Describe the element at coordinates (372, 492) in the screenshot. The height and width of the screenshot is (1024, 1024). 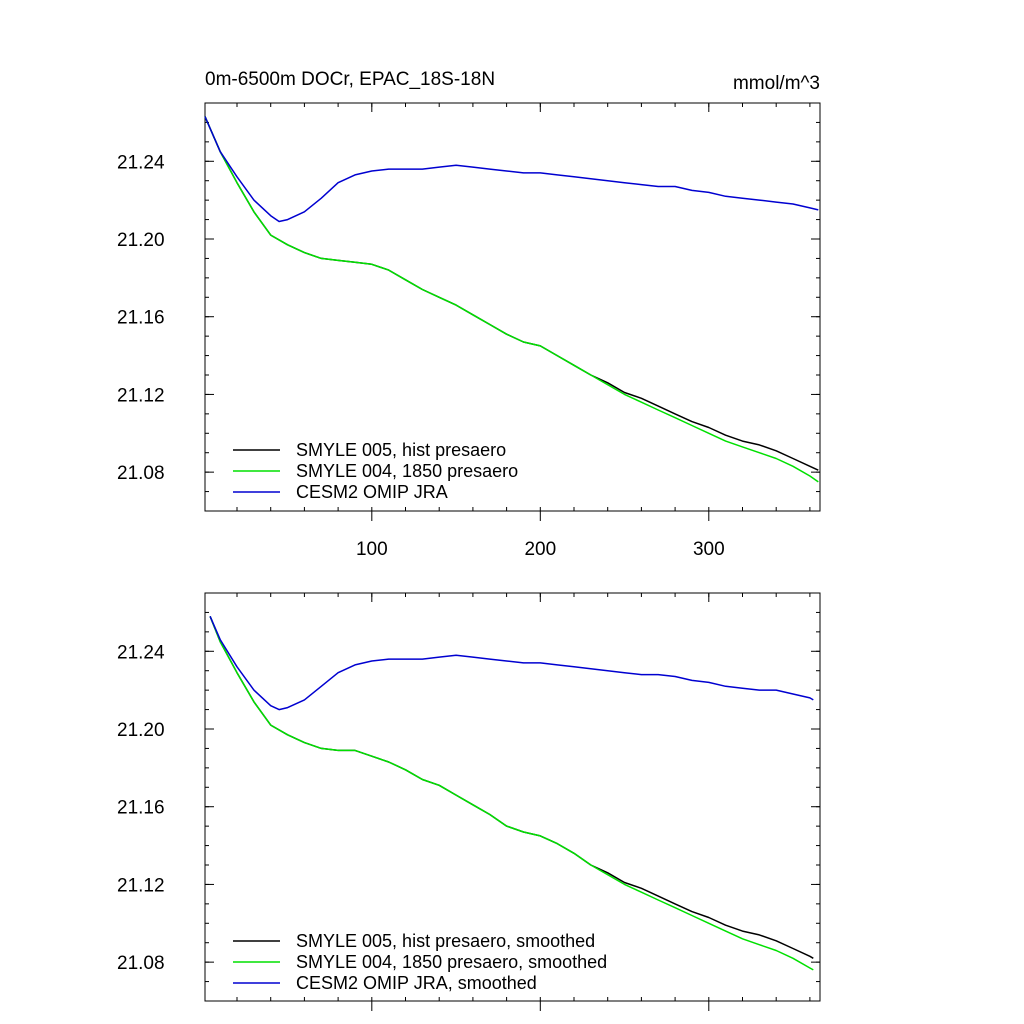
I see `legend-entry: CESM2 OMIP JRA` at that location.